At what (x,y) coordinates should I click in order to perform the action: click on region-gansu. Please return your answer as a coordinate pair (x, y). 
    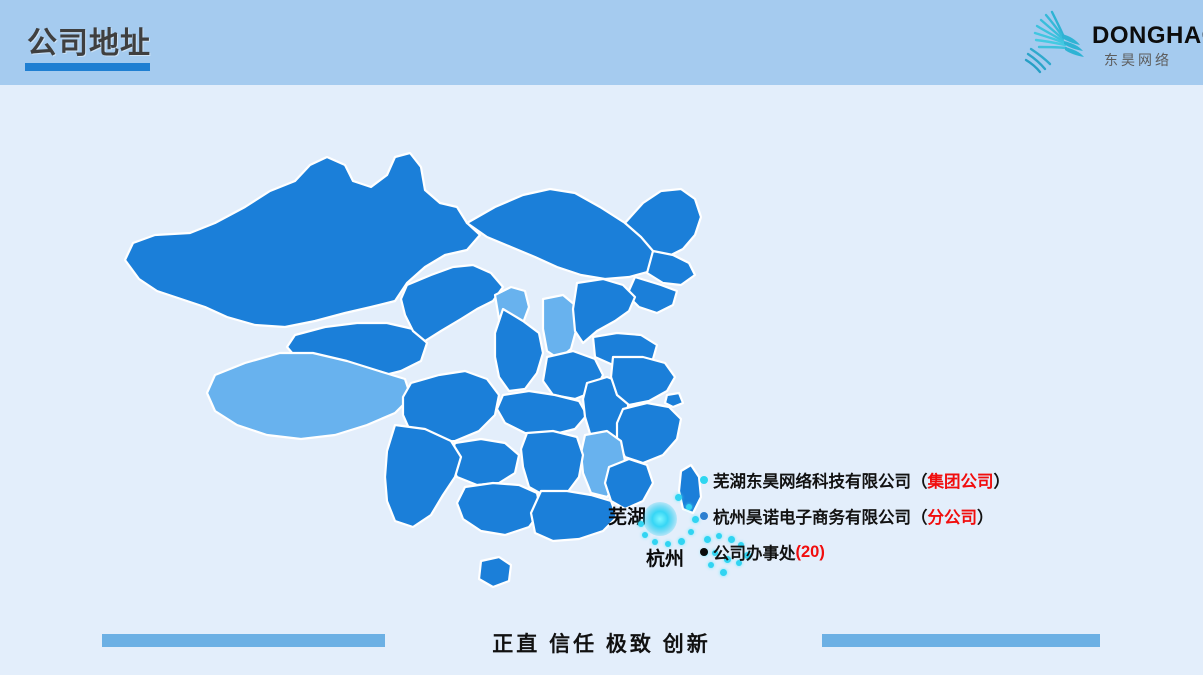
    Looking at the image, I should click on (452, 303).